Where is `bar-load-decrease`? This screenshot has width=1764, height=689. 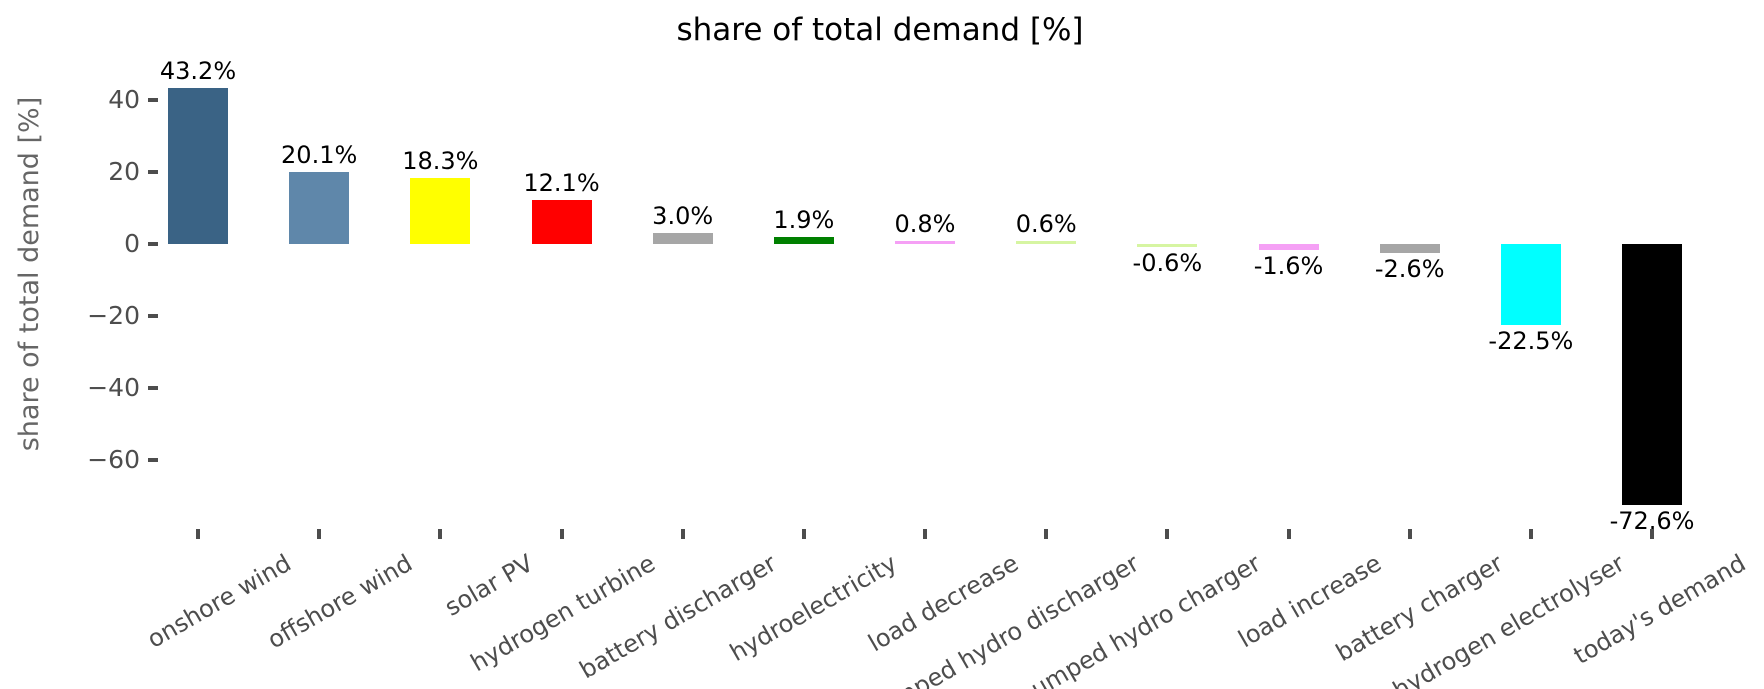 bar-load-decrease is located at coordinates (925, 242).